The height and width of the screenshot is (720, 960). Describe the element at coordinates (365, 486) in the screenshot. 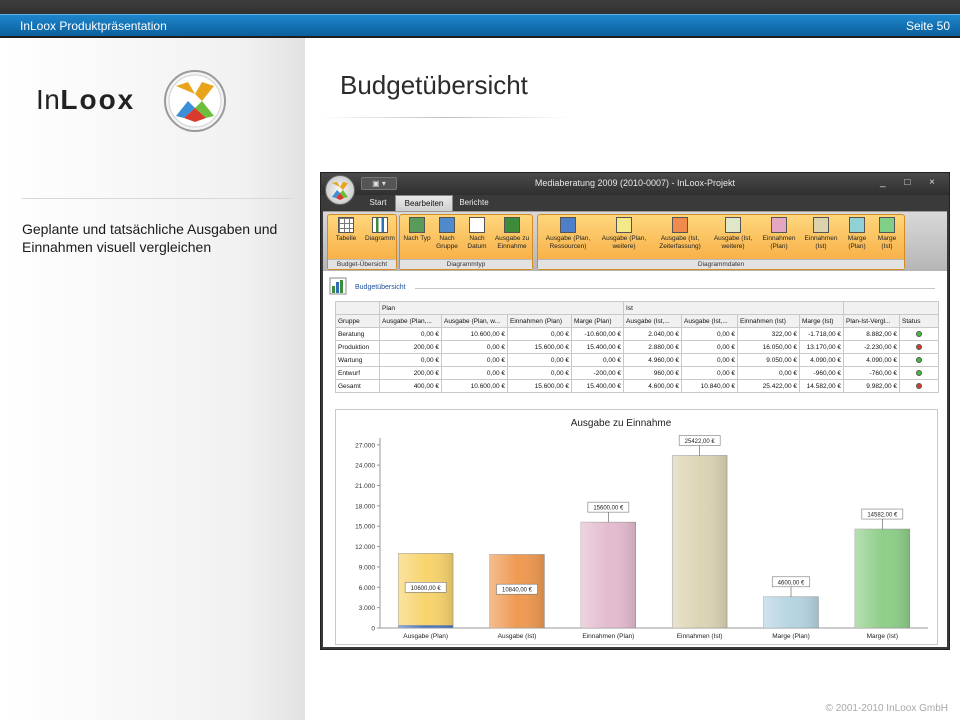

I see `y-tick-label: 21.000` at that location.